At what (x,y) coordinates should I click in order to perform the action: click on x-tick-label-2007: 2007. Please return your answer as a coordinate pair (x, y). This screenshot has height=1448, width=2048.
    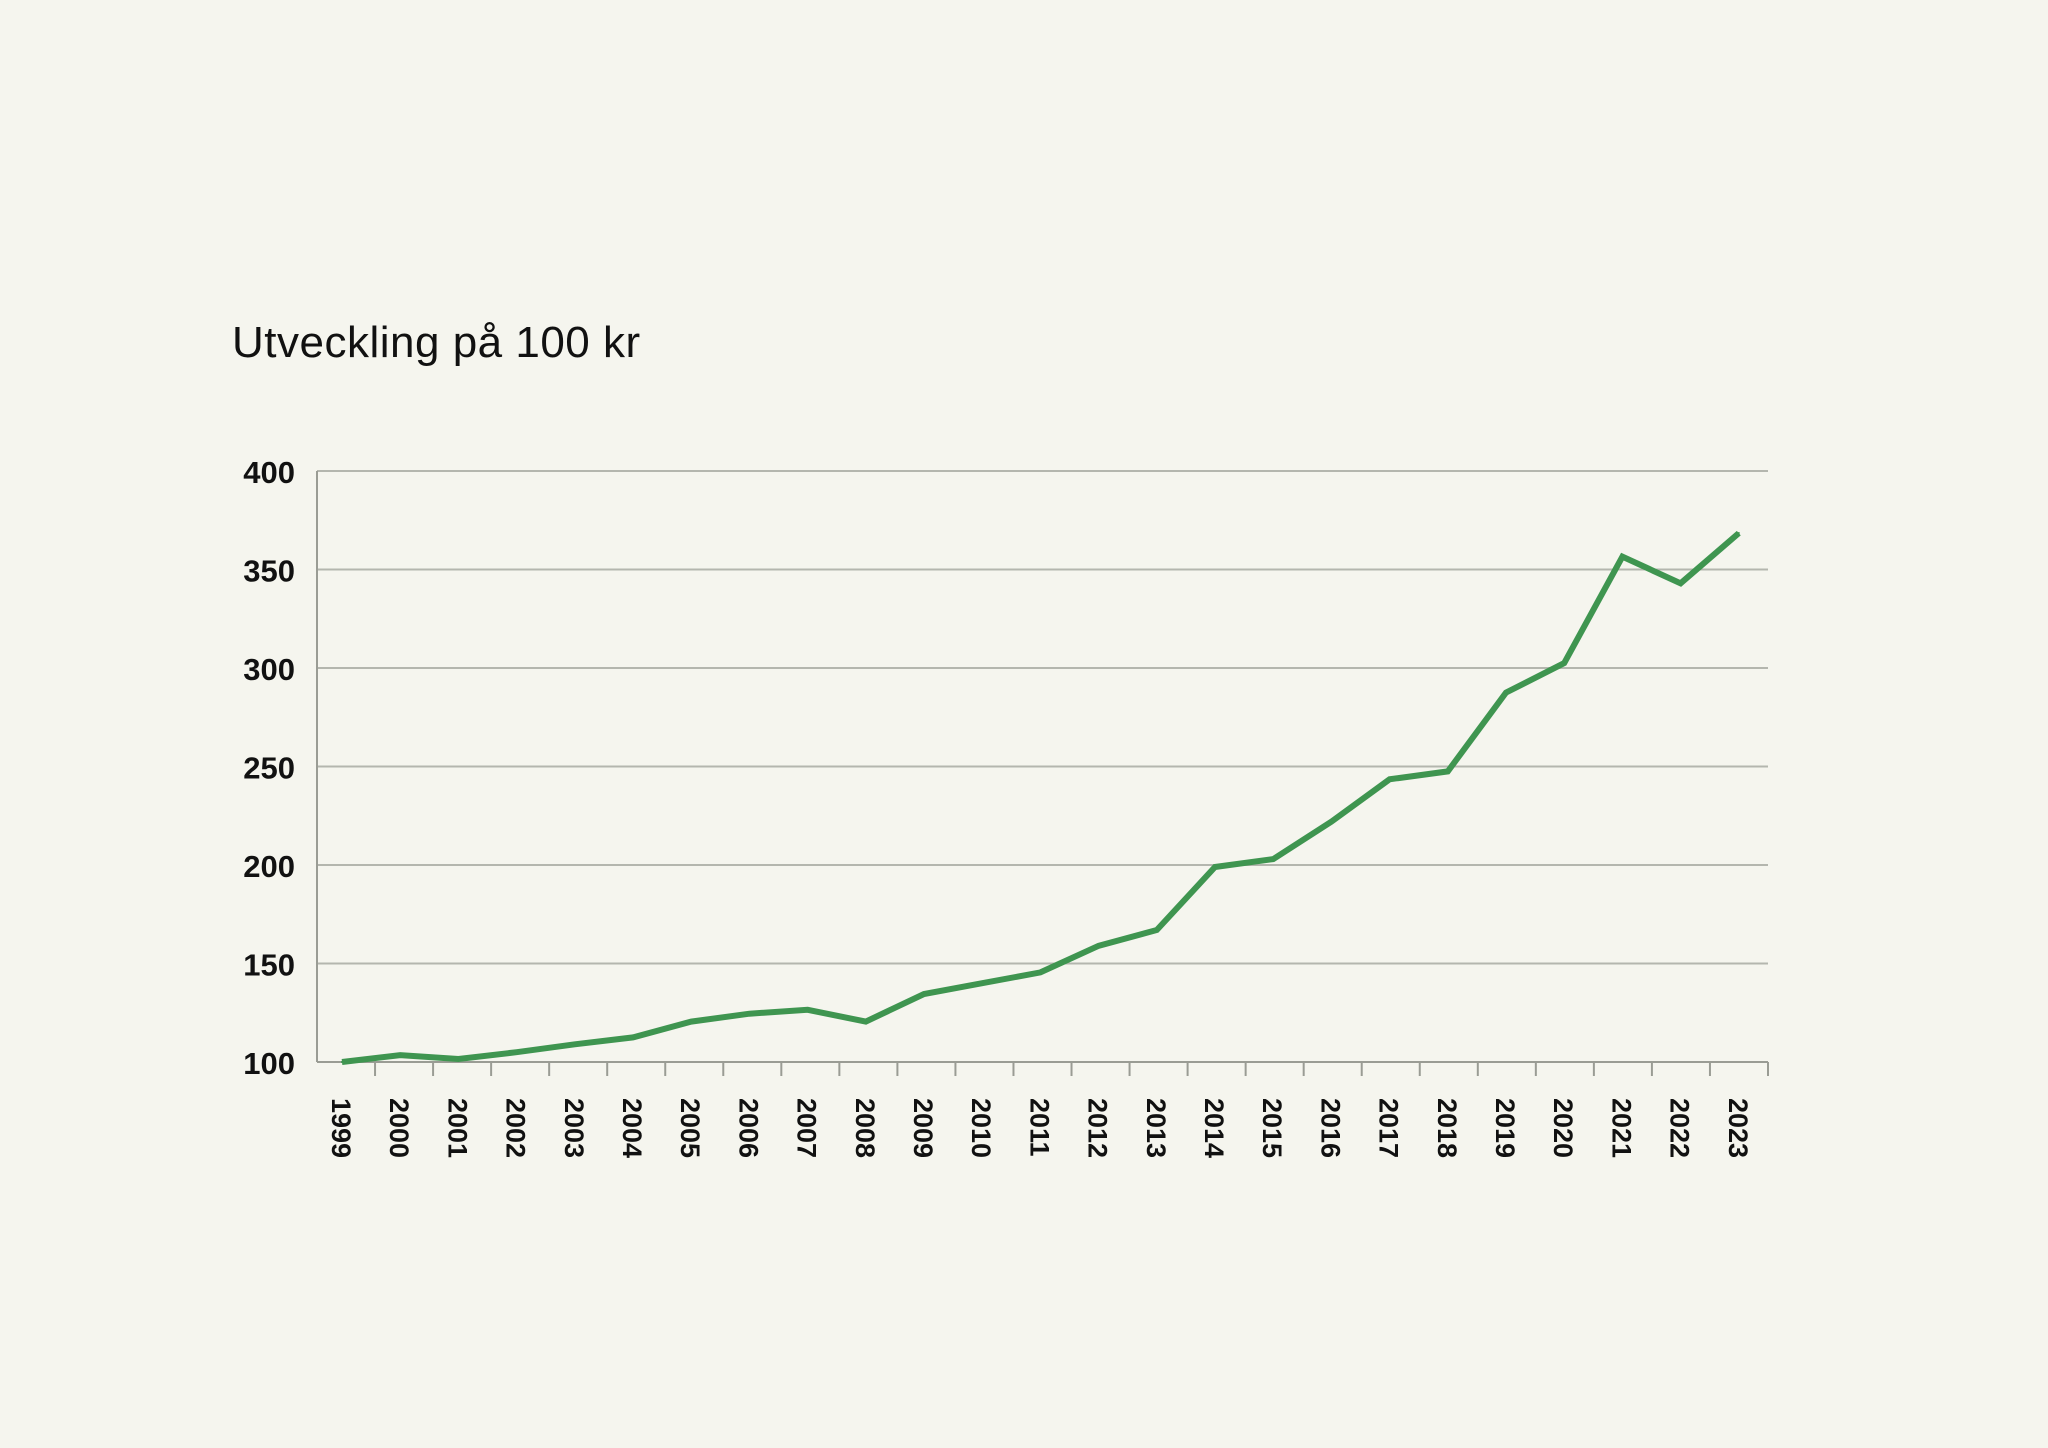
    Looking at the image, I should click on (807, 1128).